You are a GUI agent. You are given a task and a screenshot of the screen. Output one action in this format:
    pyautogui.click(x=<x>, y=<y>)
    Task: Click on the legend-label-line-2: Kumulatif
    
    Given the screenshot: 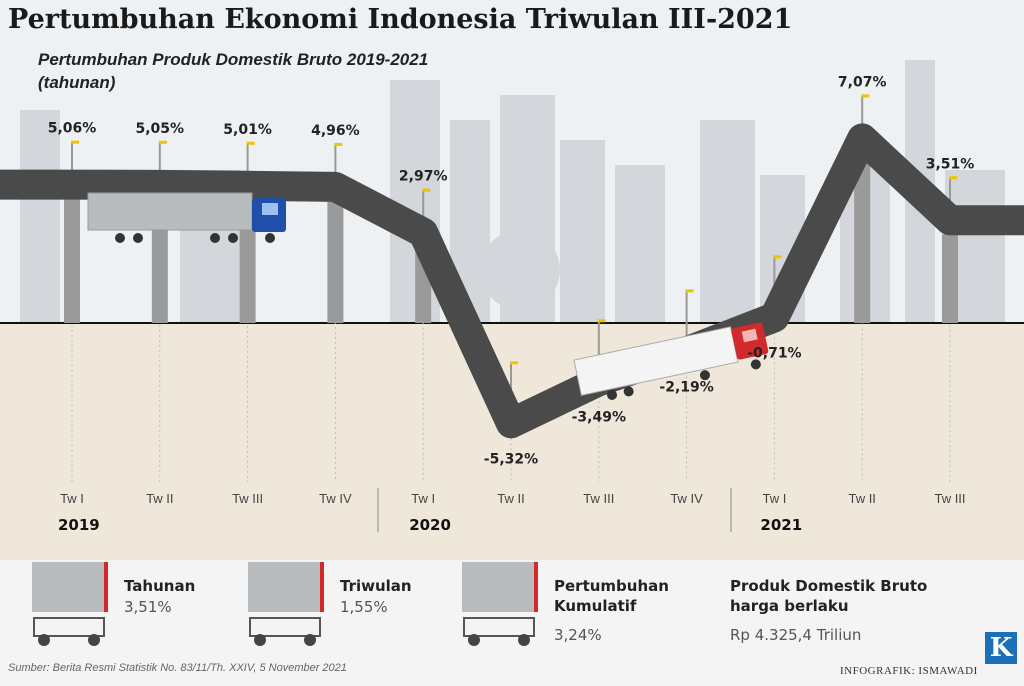 What is the action you would take?
    pyautogui.click(x=595, y=606)
    